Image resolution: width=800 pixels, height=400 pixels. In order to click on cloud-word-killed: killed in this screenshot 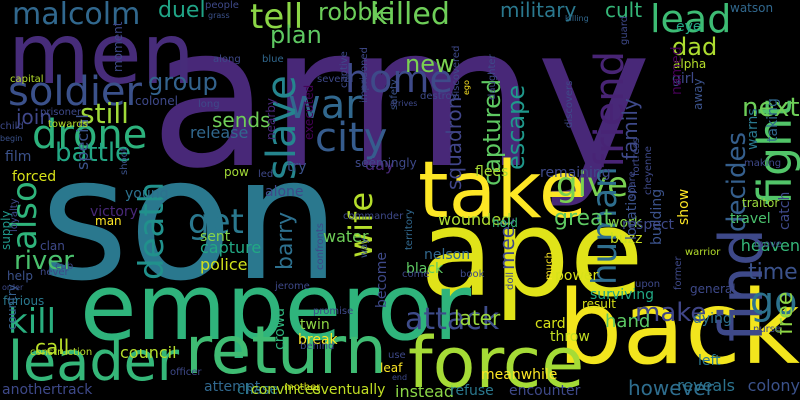, I will do `click(410, 16)`.